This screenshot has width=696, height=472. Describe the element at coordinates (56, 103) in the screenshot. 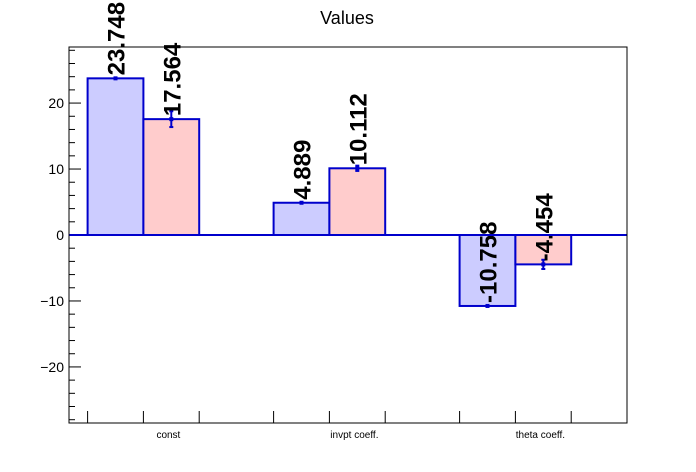

I see `y-tick-label: 20` at that location.